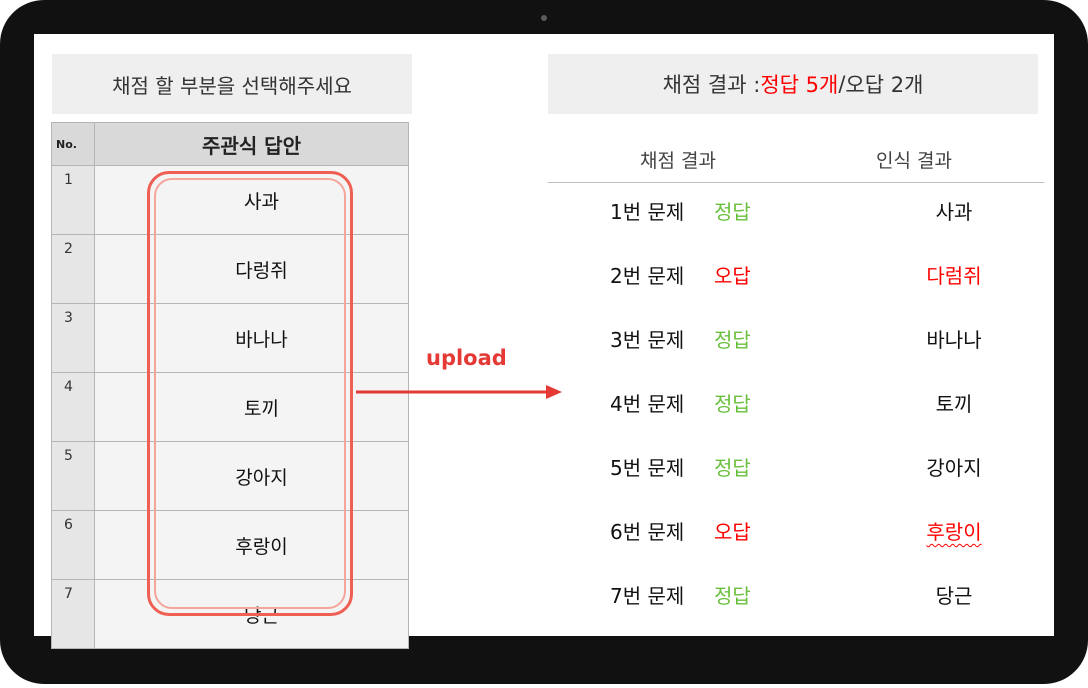  I want to click on question-label: 4번 문제, so click(647, 404).